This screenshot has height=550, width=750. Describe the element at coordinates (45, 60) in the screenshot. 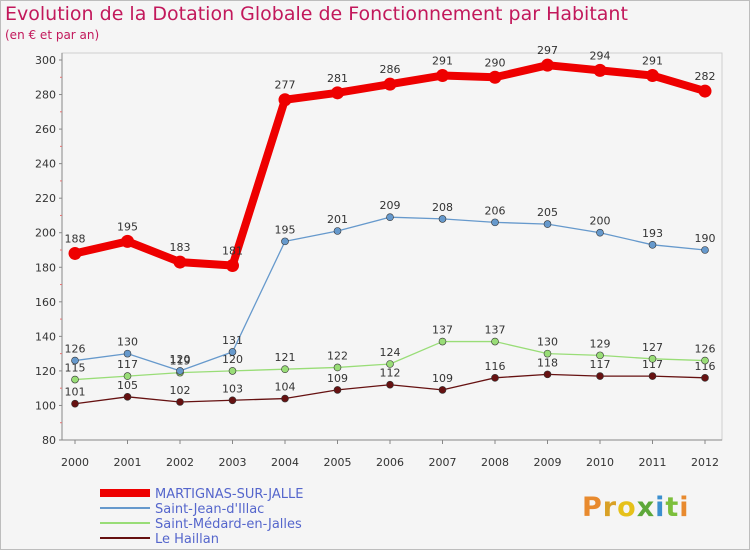

I see `y-tick-label: 300` at that location.